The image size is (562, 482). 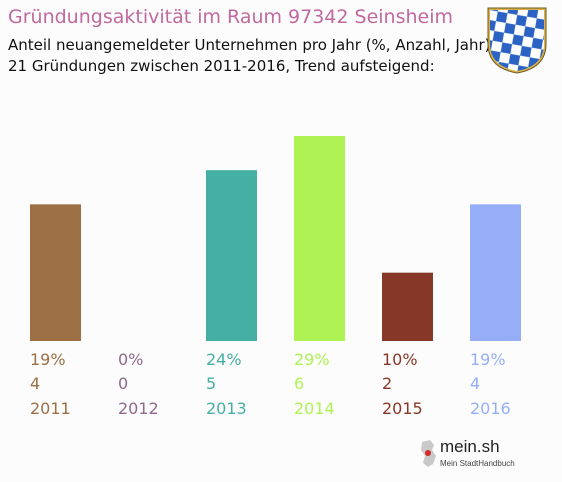 What do you see at coordinates (477, 463) in the screenshot?
I see `brand-tagline: Mein StadtHandbuch` at bounding box center [477, 463].